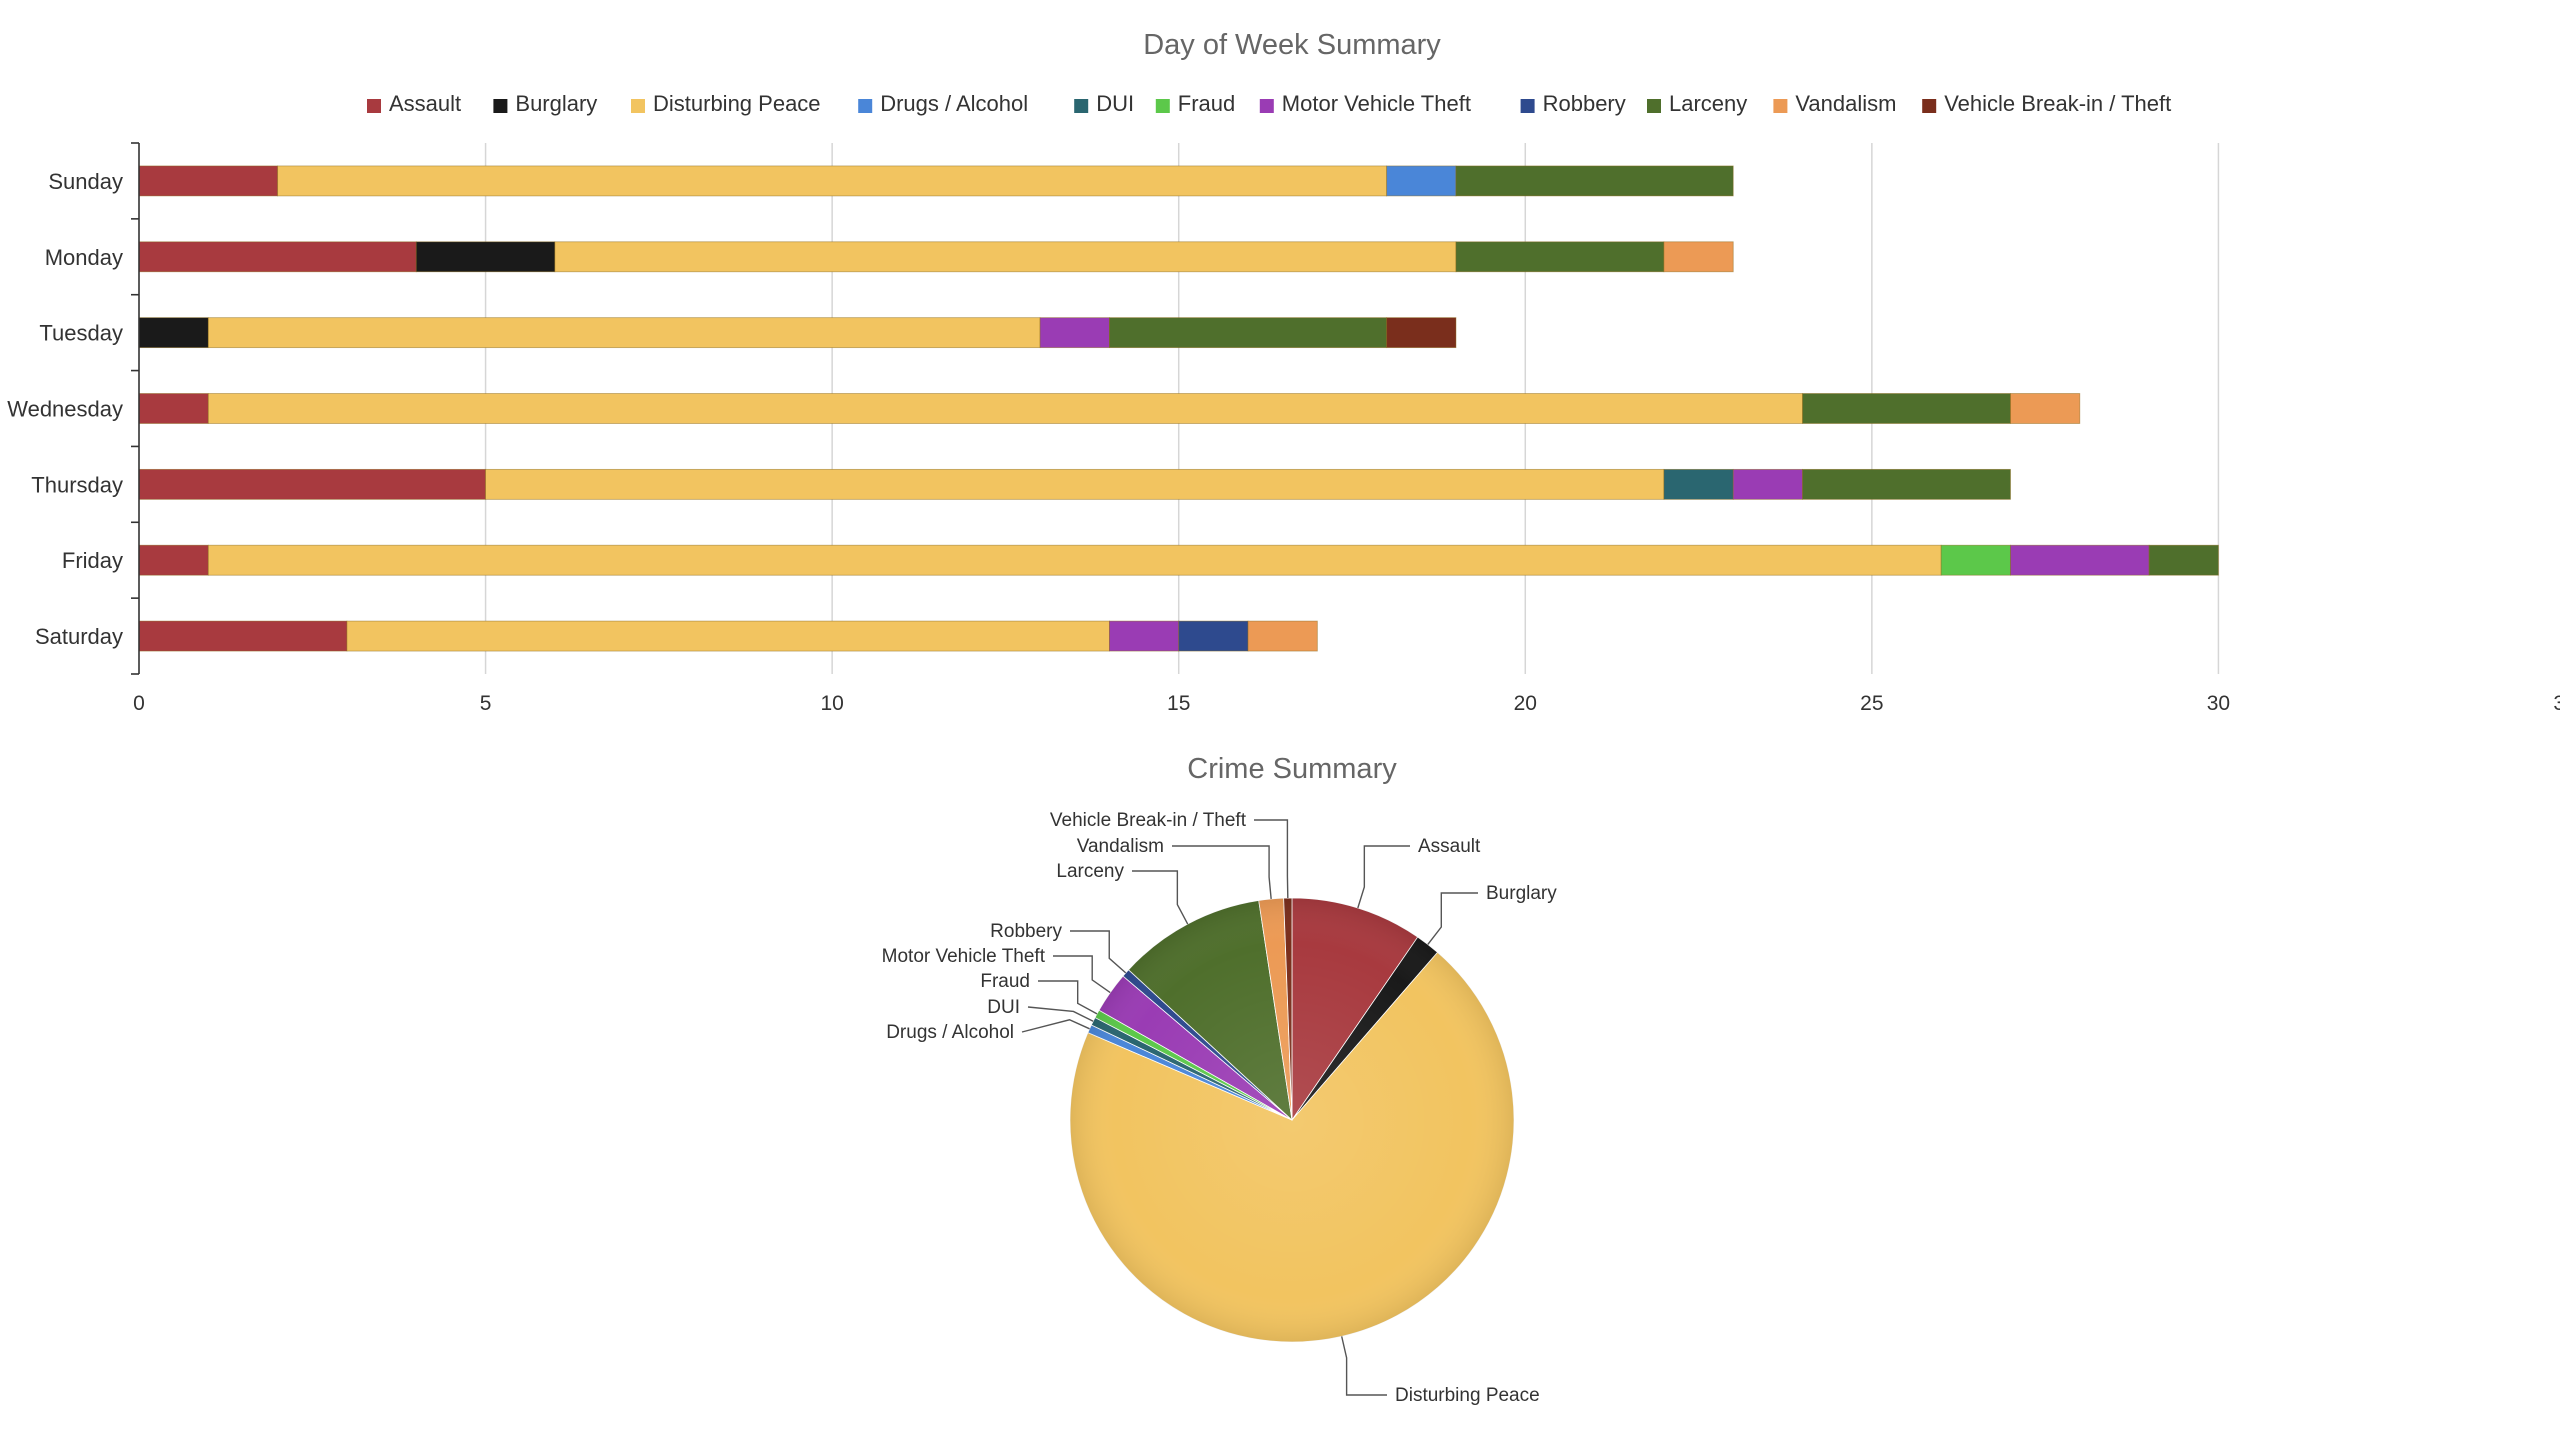  What do you see at coordinates (485, 257) in the screenshot?
I see `bar-monday-burglary` at bounding box center [485, 257].